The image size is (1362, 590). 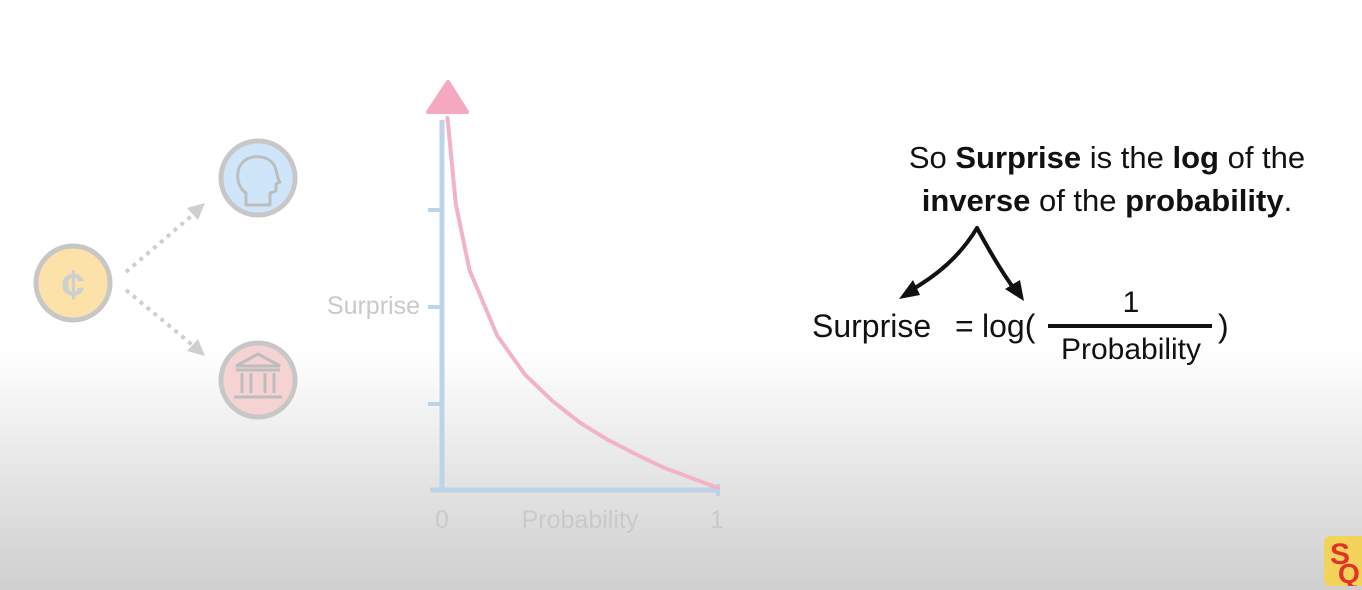 What do you see at coordinates (1018, 157) in the screenshot?
I see `caption-bold-surprise: Surprise` at bounding box center [1018, 157].